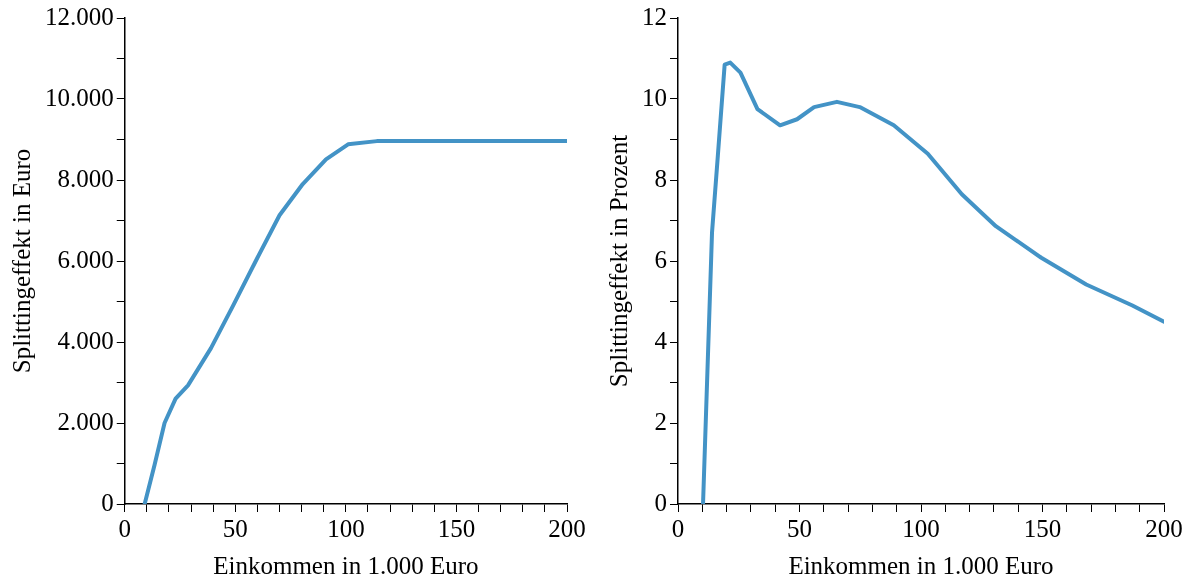  I want to click on y-tick-label: 4.000, so click(85, 340).